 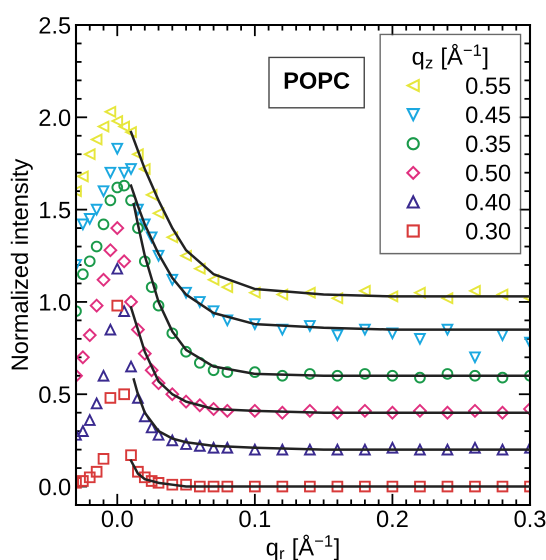 I want to click on y-tick-label: 0.5, so click(x=54, y=395).